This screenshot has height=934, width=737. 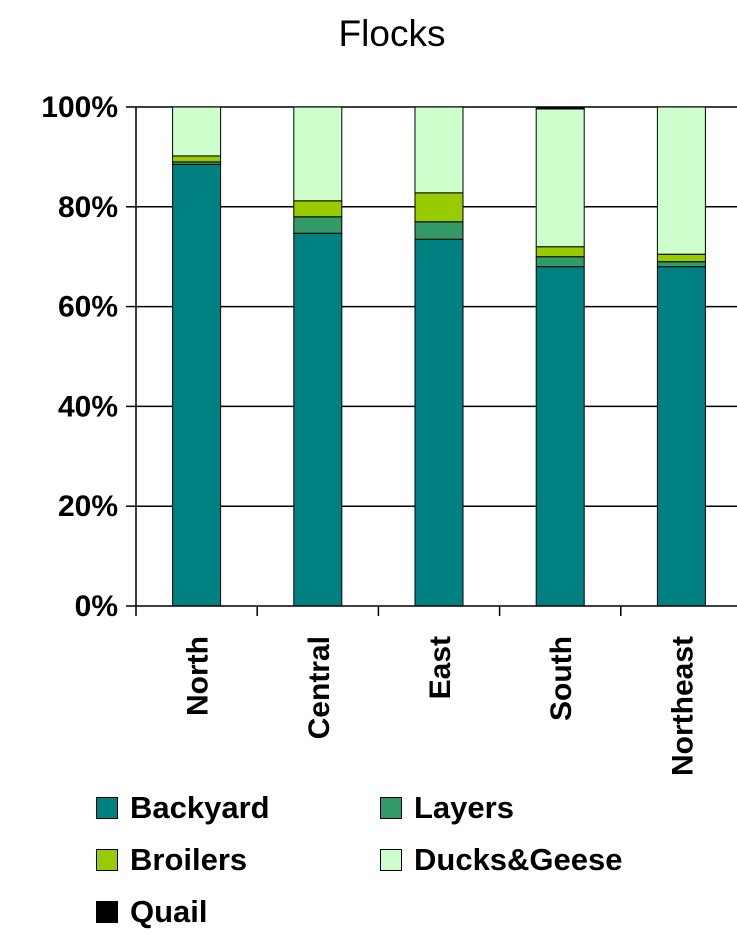 What do you see at coordinates (682, 706) in the screenshot?
I see `x-tick-label-northeast: Northeast` at bounding box center [682, 706].